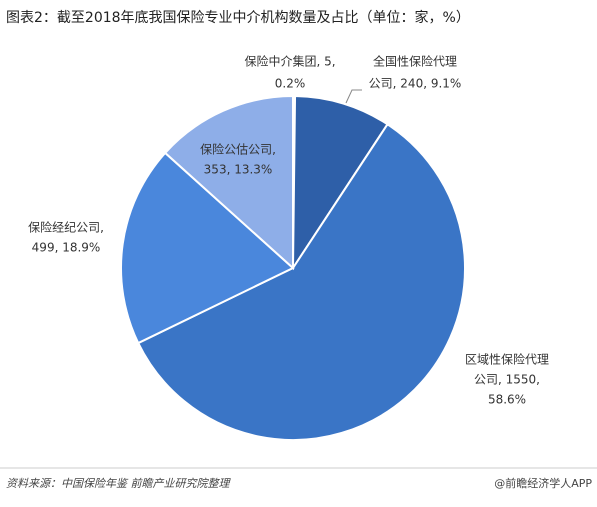 The image size is (597, 507). Describe the element at coordinates (507, 400) in the screenshot. I see `data-label: 58.6%` at that location.